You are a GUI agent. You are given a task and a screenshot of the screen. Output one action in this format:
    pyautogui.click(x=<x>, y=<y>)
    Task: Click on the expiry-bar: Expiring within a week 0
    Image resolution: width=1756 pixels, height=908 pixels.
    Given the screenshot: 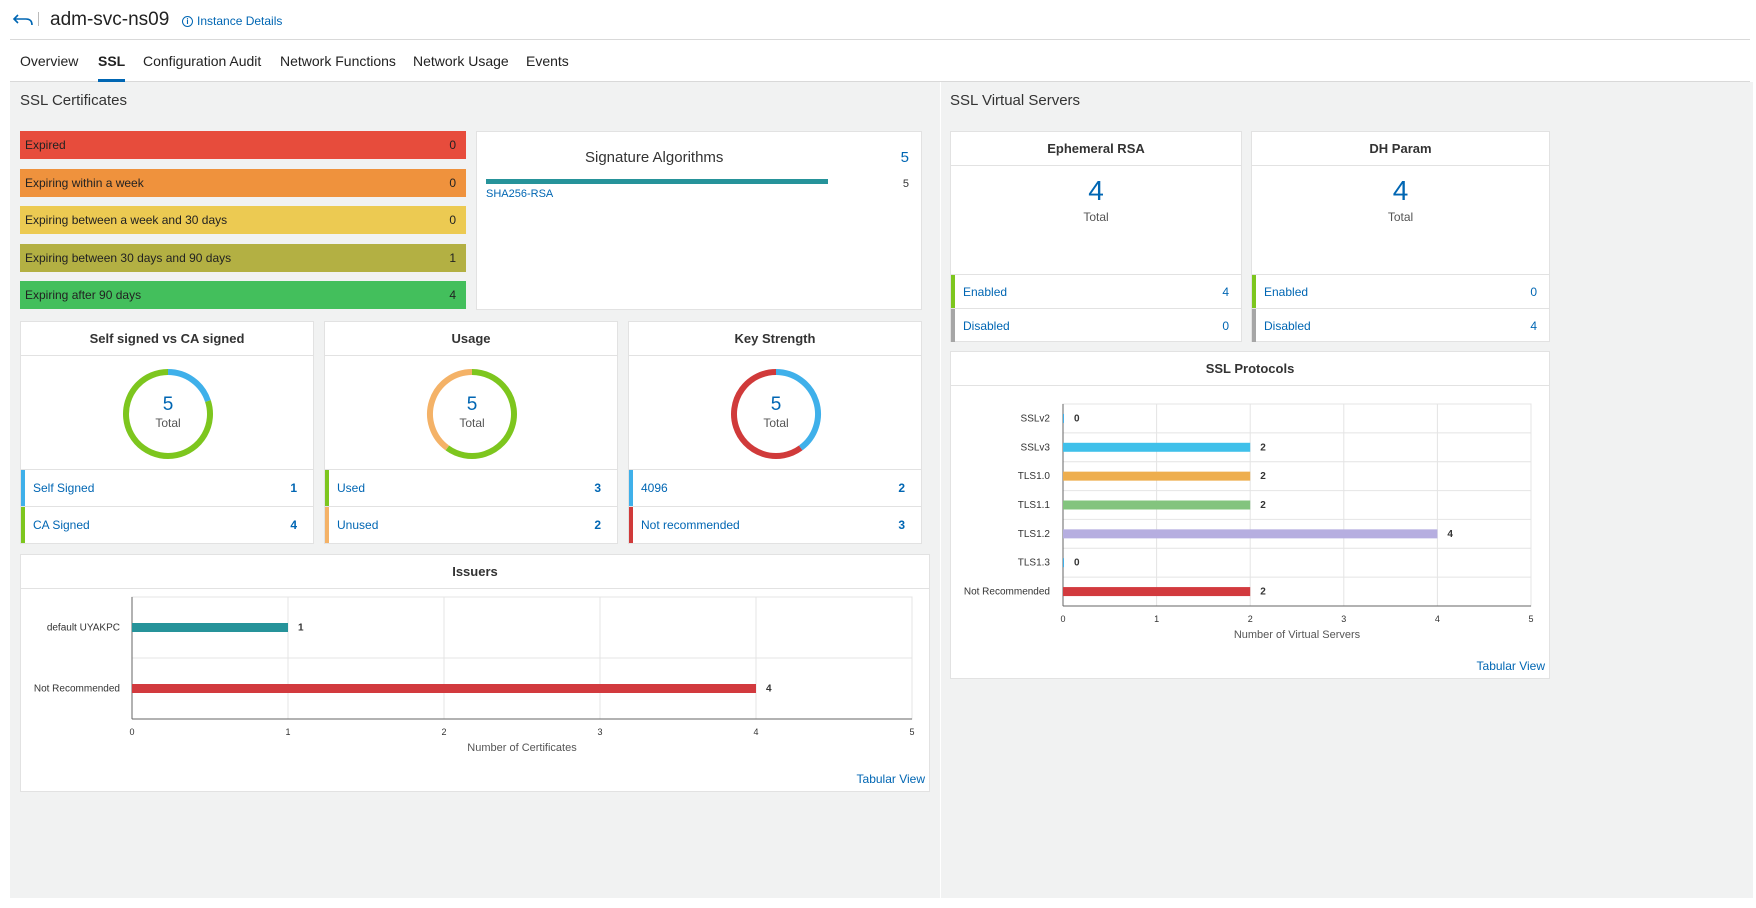 What is the action you would take?
    pyautogui.click(x=243, y=182)
    